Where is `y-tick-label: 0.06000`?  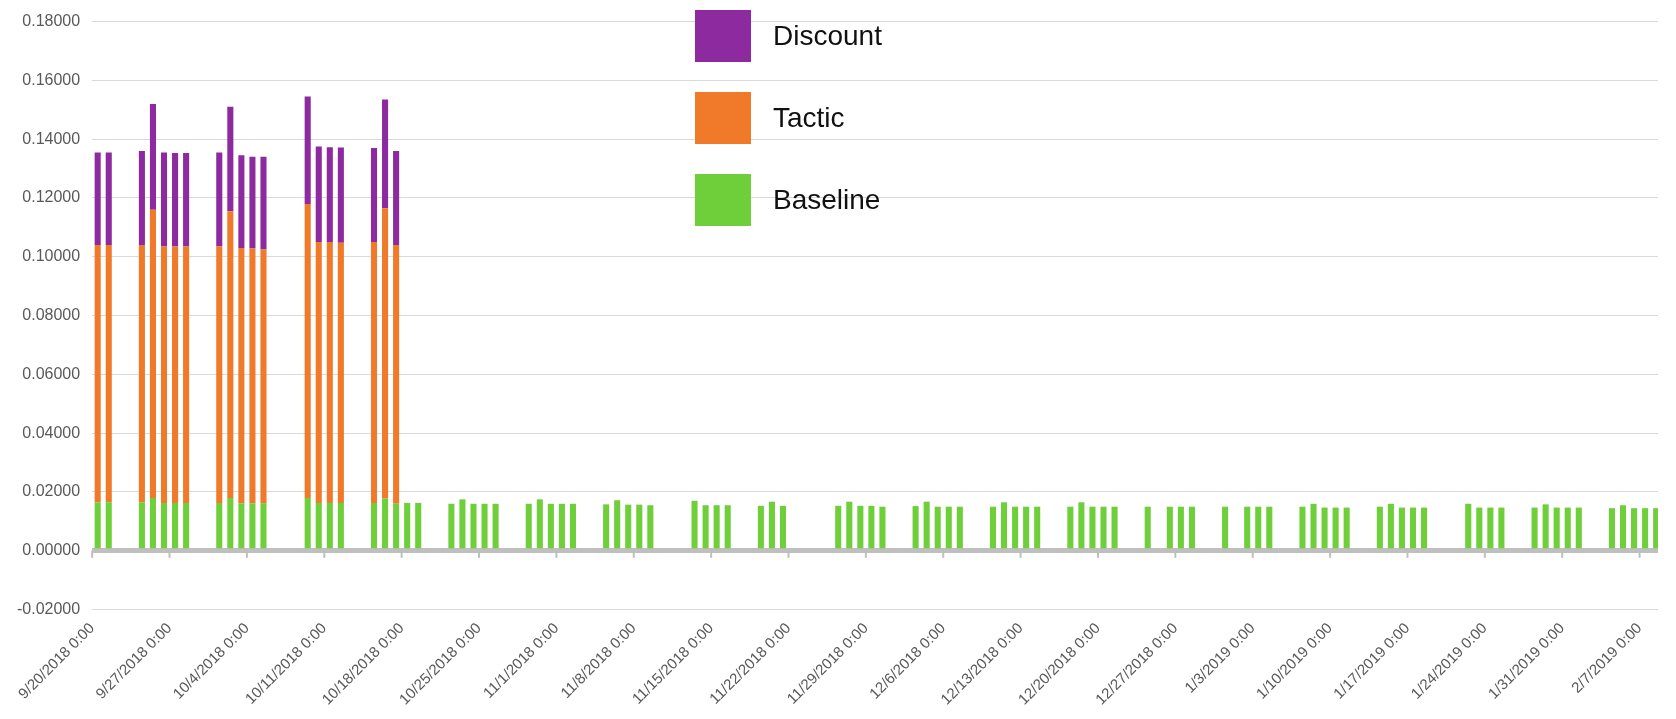 y-tick-label: 0.06000 is located at coordinates (51, 373).